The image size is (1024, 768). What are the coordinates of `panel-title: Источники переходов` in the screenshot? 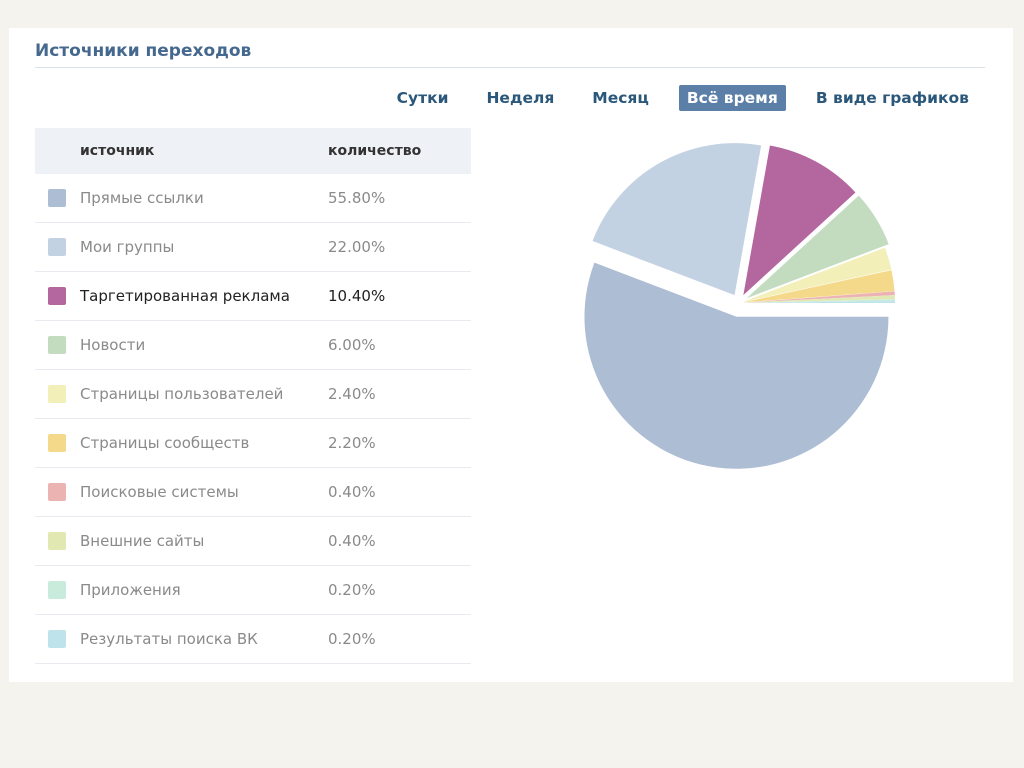 It's located at (143, 51).